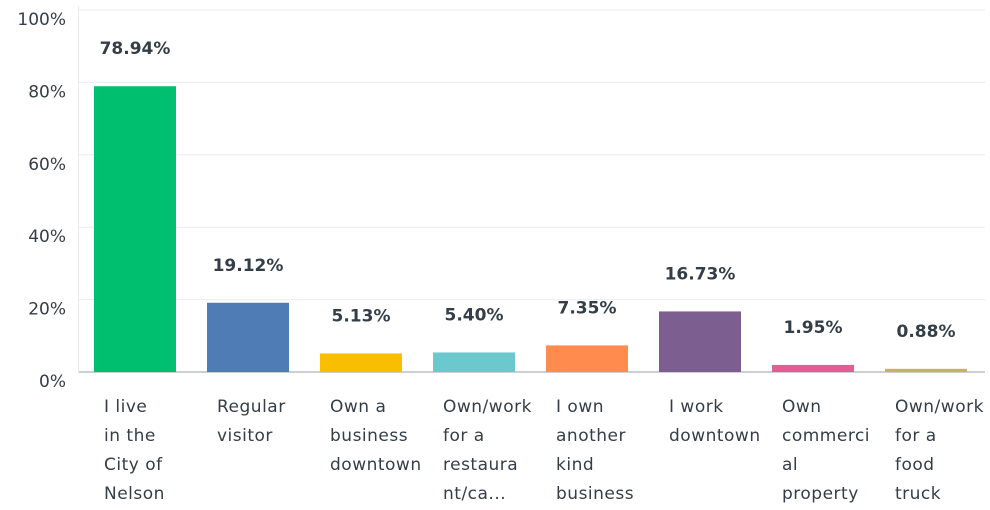 This screenshot has width=990, height=510. I want to click on x-tick-label: Own a business downtown, so click(376, 436).